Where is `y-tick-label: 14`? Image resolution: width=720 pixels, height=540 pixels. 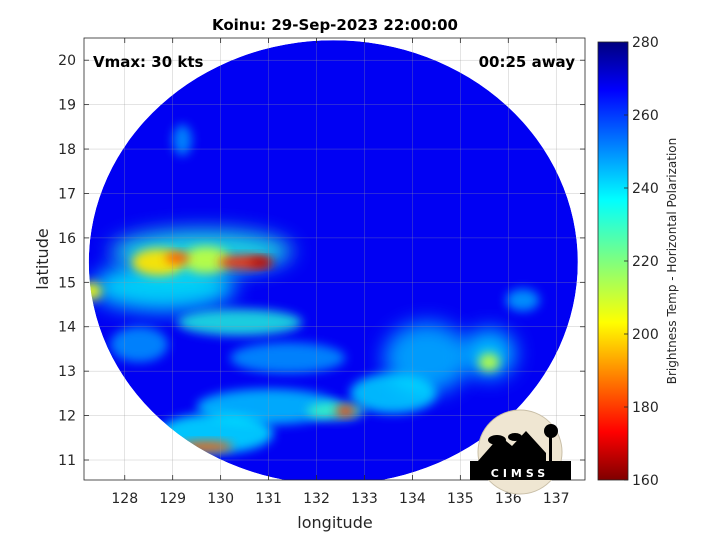 y-tick-label: 14 is located at coordinates (67, 328).